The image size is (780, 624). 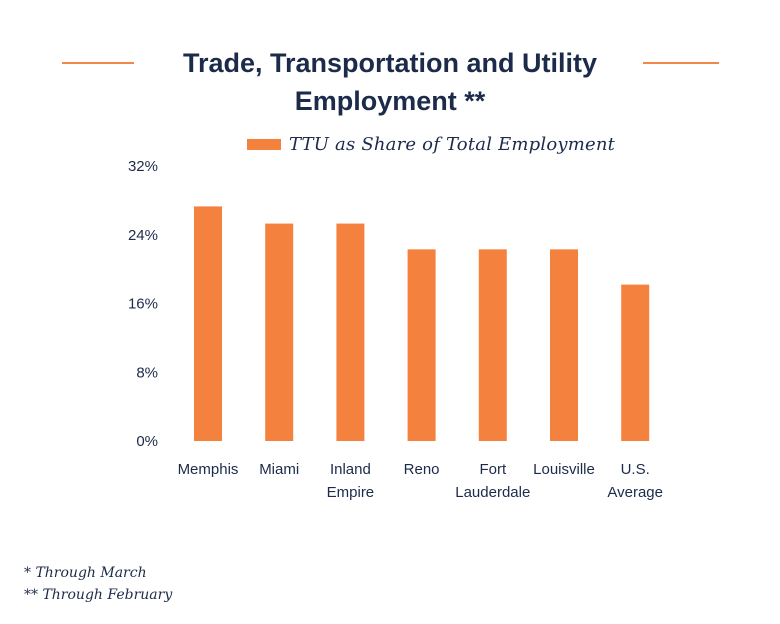 I want to click on footnote-through-february: ** Through February, so click(x=98, y=595).